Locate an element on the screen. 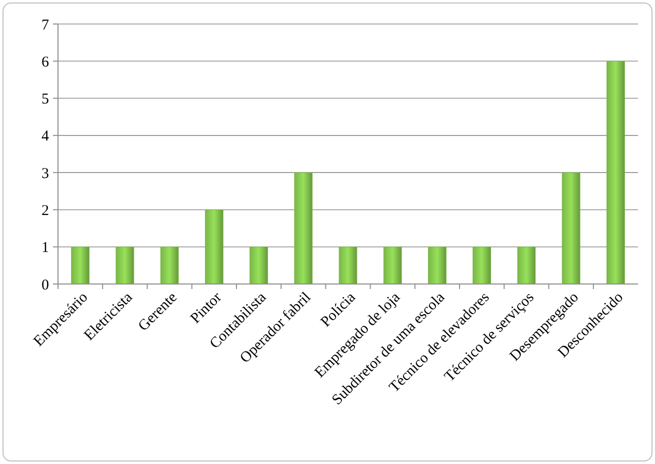  y-tick-label: 6 is located at coordinates (46, 62).